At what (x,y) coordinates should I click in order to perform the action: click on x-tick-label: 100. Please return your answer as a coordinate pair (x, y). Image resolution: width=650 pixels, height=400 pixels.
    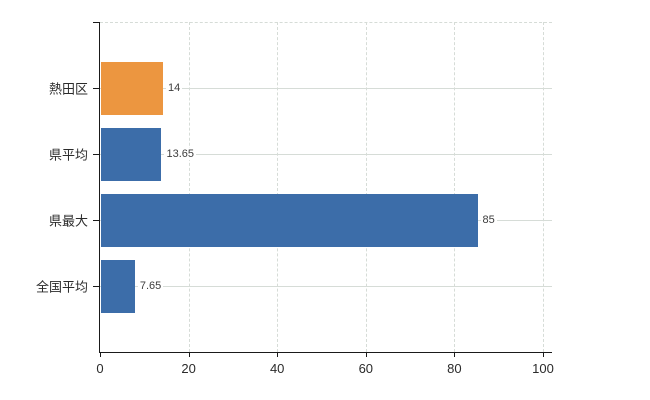
    Looking at the image, I should click on (543, 368).